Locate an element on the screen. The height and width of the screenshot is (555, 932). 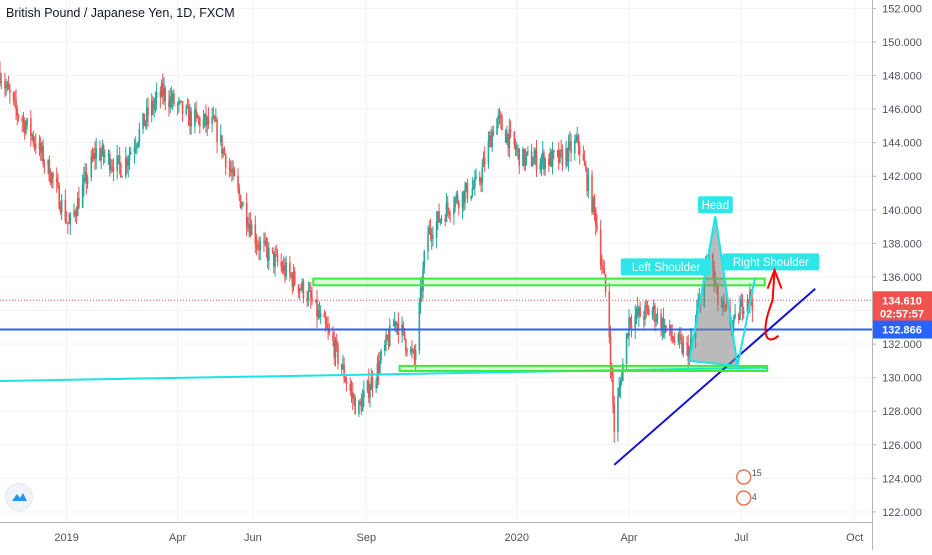
annotation-box-left_shoulder is located at coordinates (666, 267).